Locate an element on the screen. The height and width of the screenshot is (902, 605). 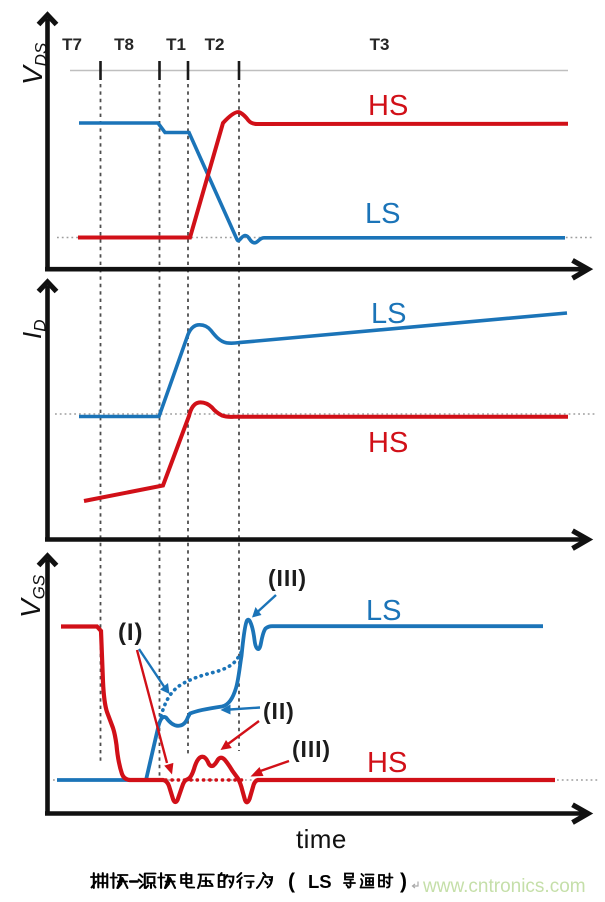
svg-text: T7 is located at coordinates (72, 44).